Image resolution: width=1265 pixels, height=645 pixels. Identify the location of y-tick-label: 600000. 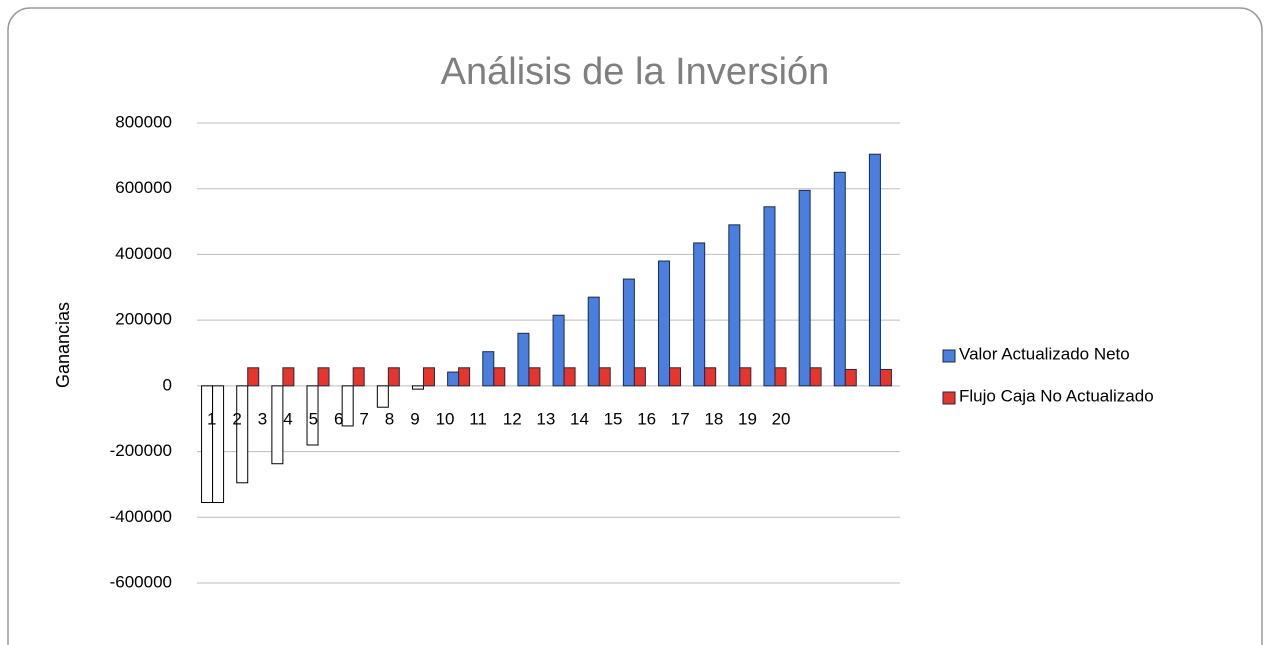
(143, 187).